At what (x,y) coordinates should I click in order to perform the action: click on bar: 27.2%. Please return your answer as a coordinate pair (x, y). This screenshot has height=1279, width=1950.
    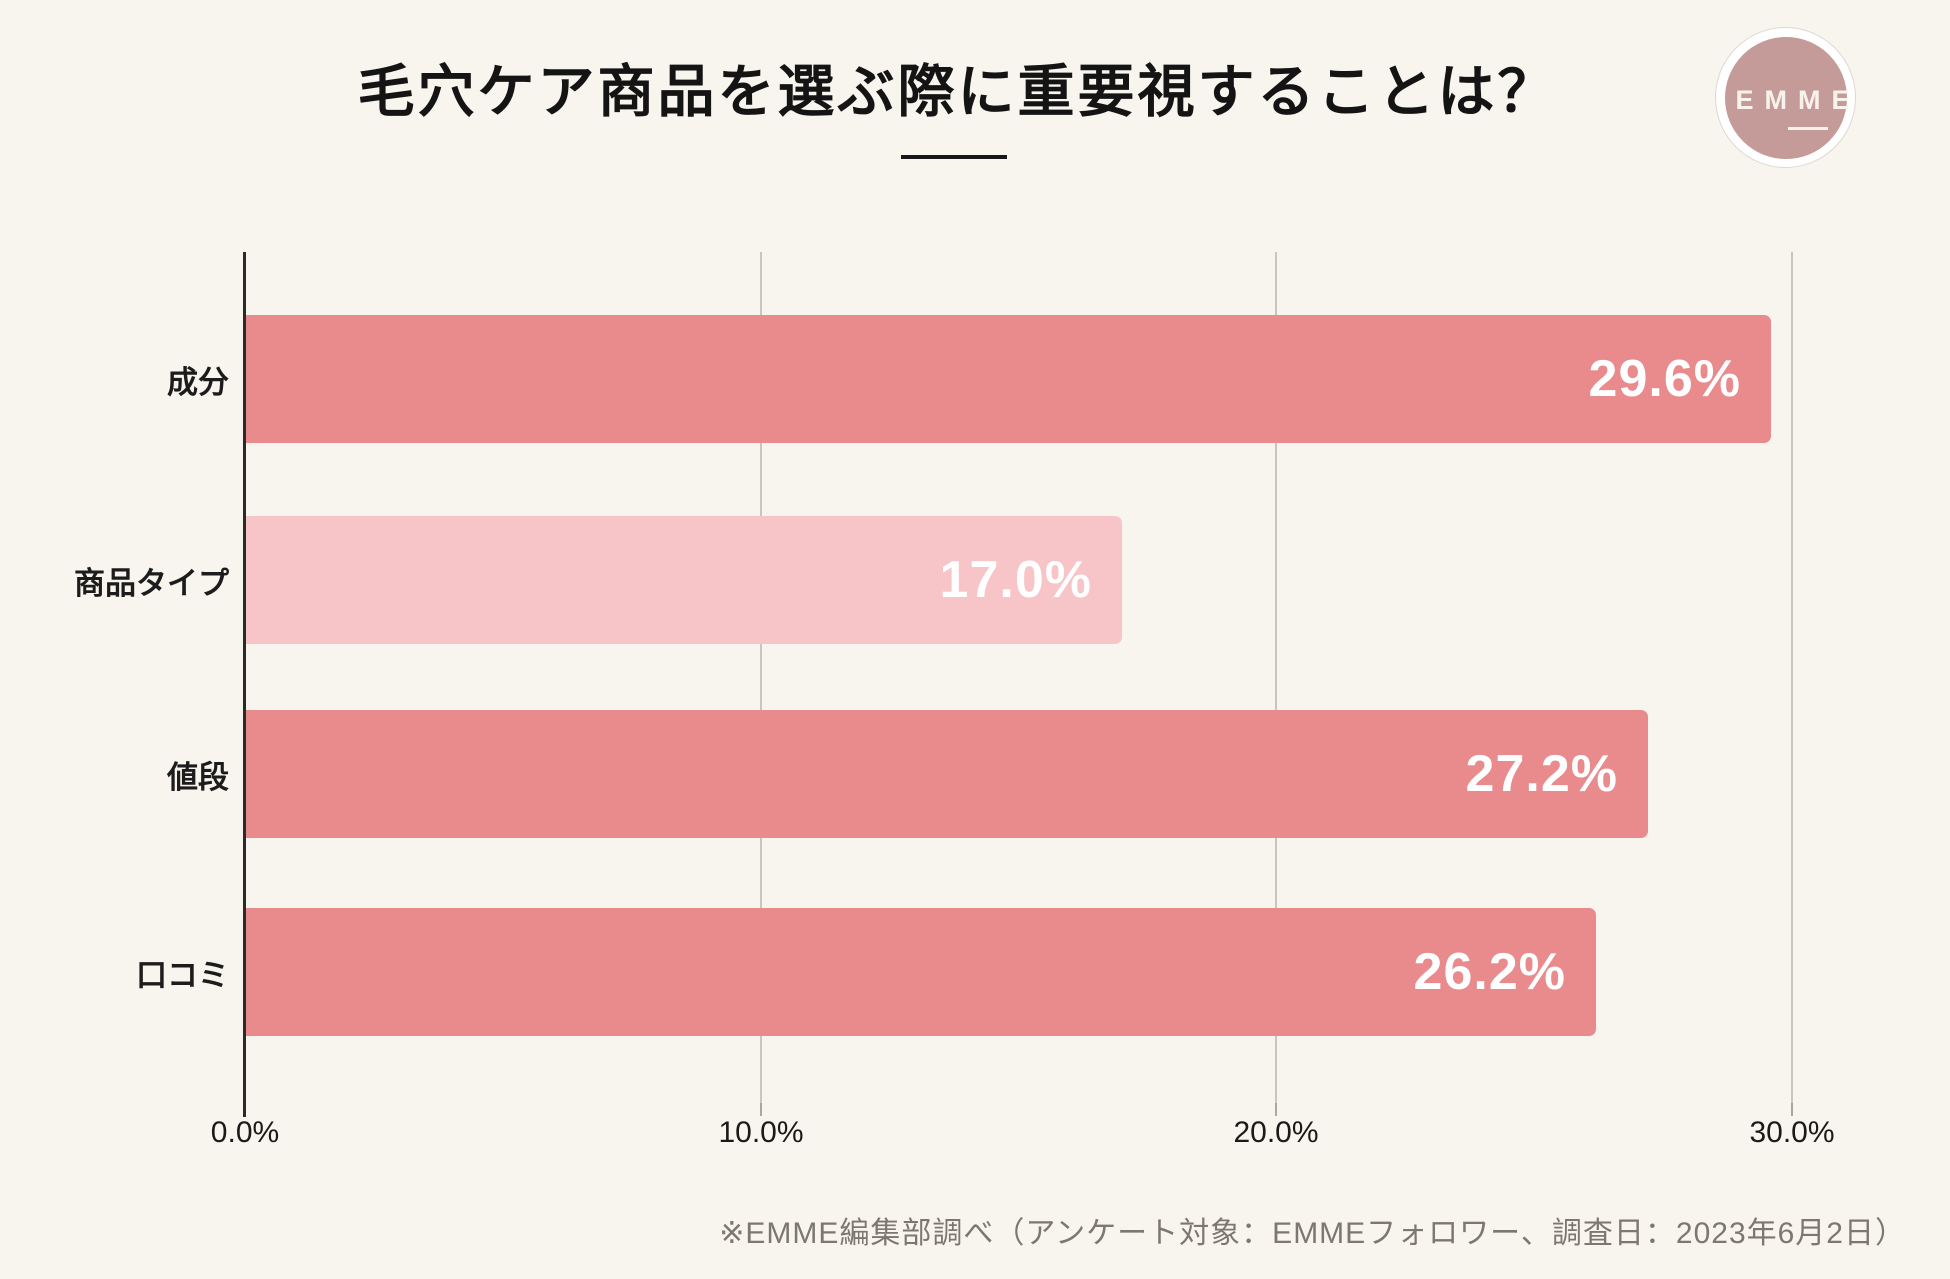
    Looking at the image, I should click on (946, 774).